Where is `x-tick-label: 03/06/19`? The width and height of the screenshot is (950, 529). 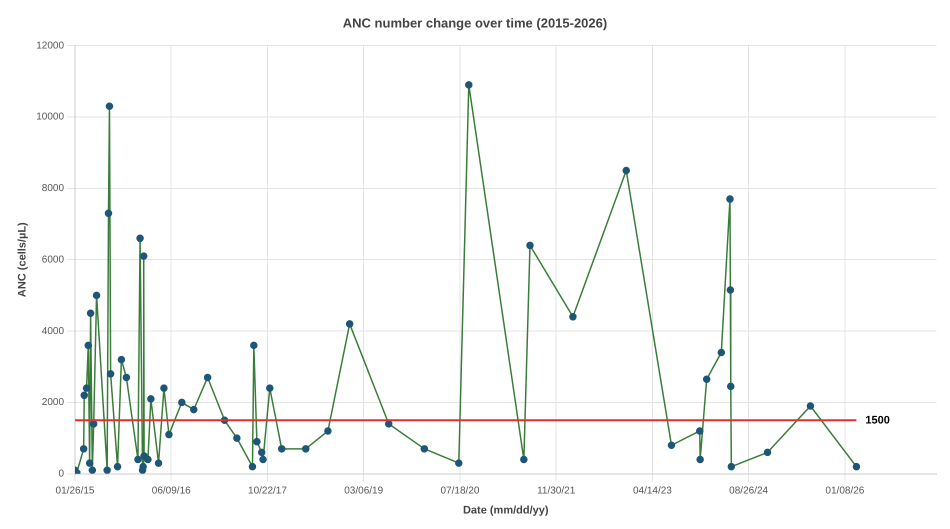
x-tick-label: 03/06/19 is located at coordinates (364, 491).